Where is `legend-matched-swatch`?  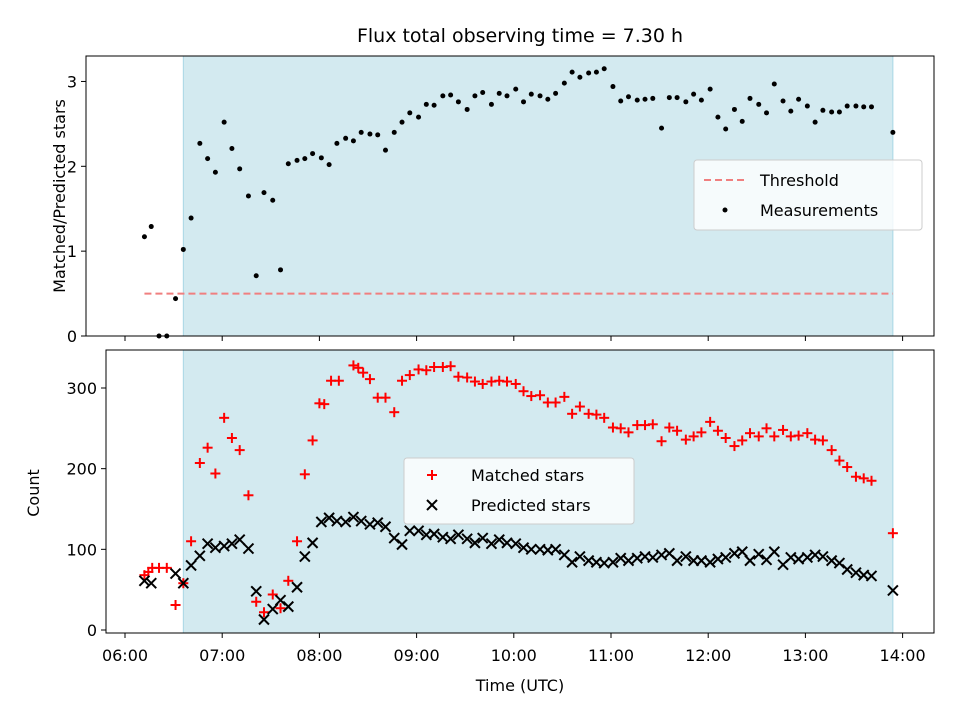
legend-matched-swatch is located at coordinates (432, 475).